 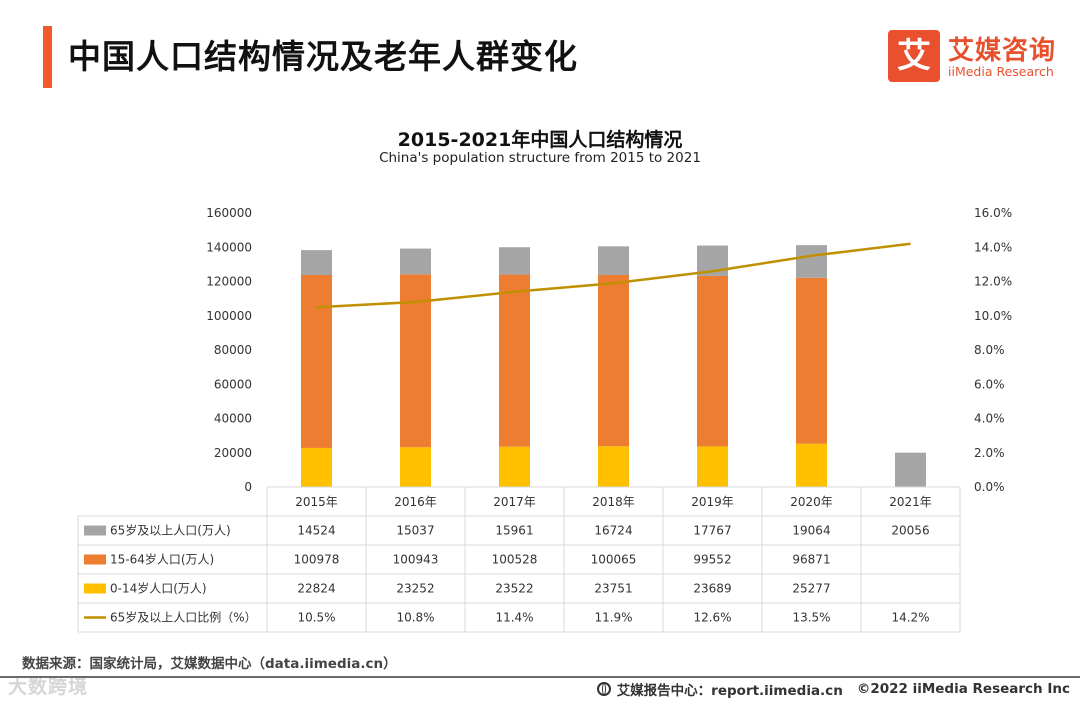 What do you see at coordinates (989, 350) in the screenshot?
I see `y-right-tick-label: 8.0%` at bounding box center [989, 350].